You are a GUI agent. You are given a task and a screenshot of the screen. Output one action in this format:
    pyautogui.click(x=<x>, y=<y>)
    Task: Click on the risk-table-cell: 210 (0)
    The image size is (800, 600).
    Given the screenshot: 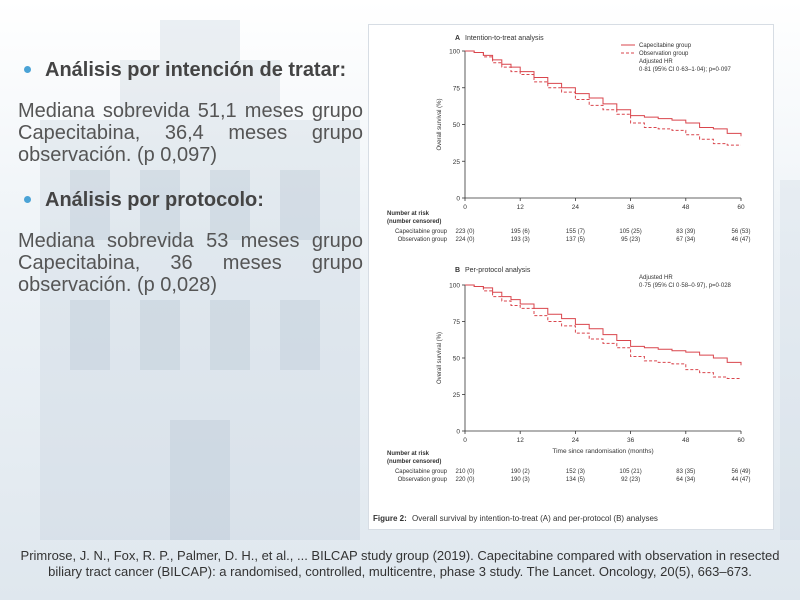 What is the action you would take?
    pyautogui.click(x=464, y=472)
    